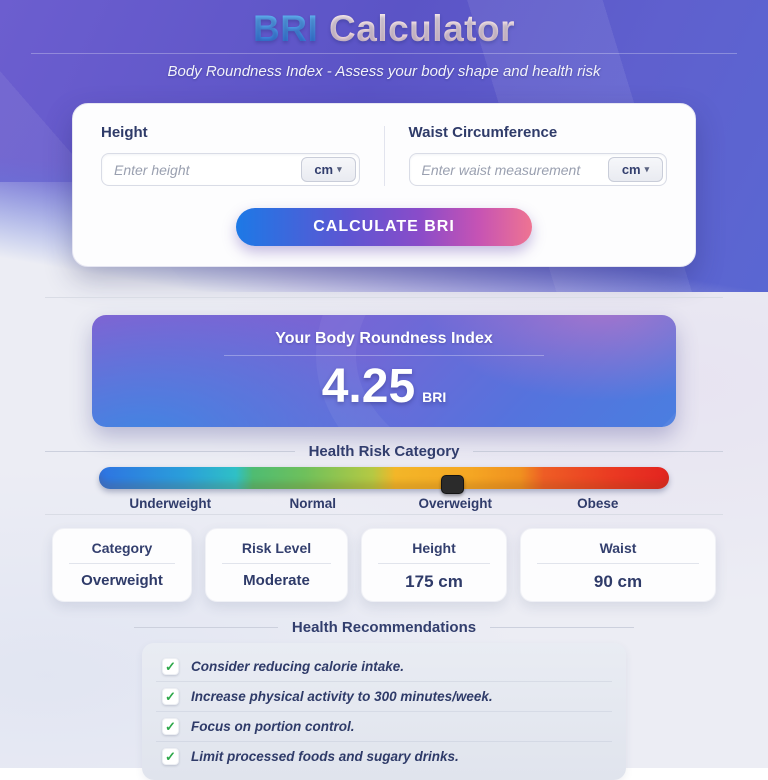  Describe the element at coordinates (537, 155) in the screenshot. I see `waist-field-group: Waist Circumference cm ▾` at that location.